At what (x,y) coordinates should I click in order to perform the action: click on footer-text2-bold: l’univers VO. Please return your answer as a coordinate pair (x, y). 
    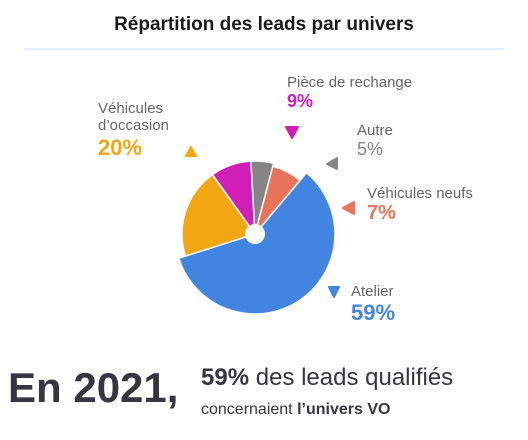
    Looking at the image, I should click on (344, 409).